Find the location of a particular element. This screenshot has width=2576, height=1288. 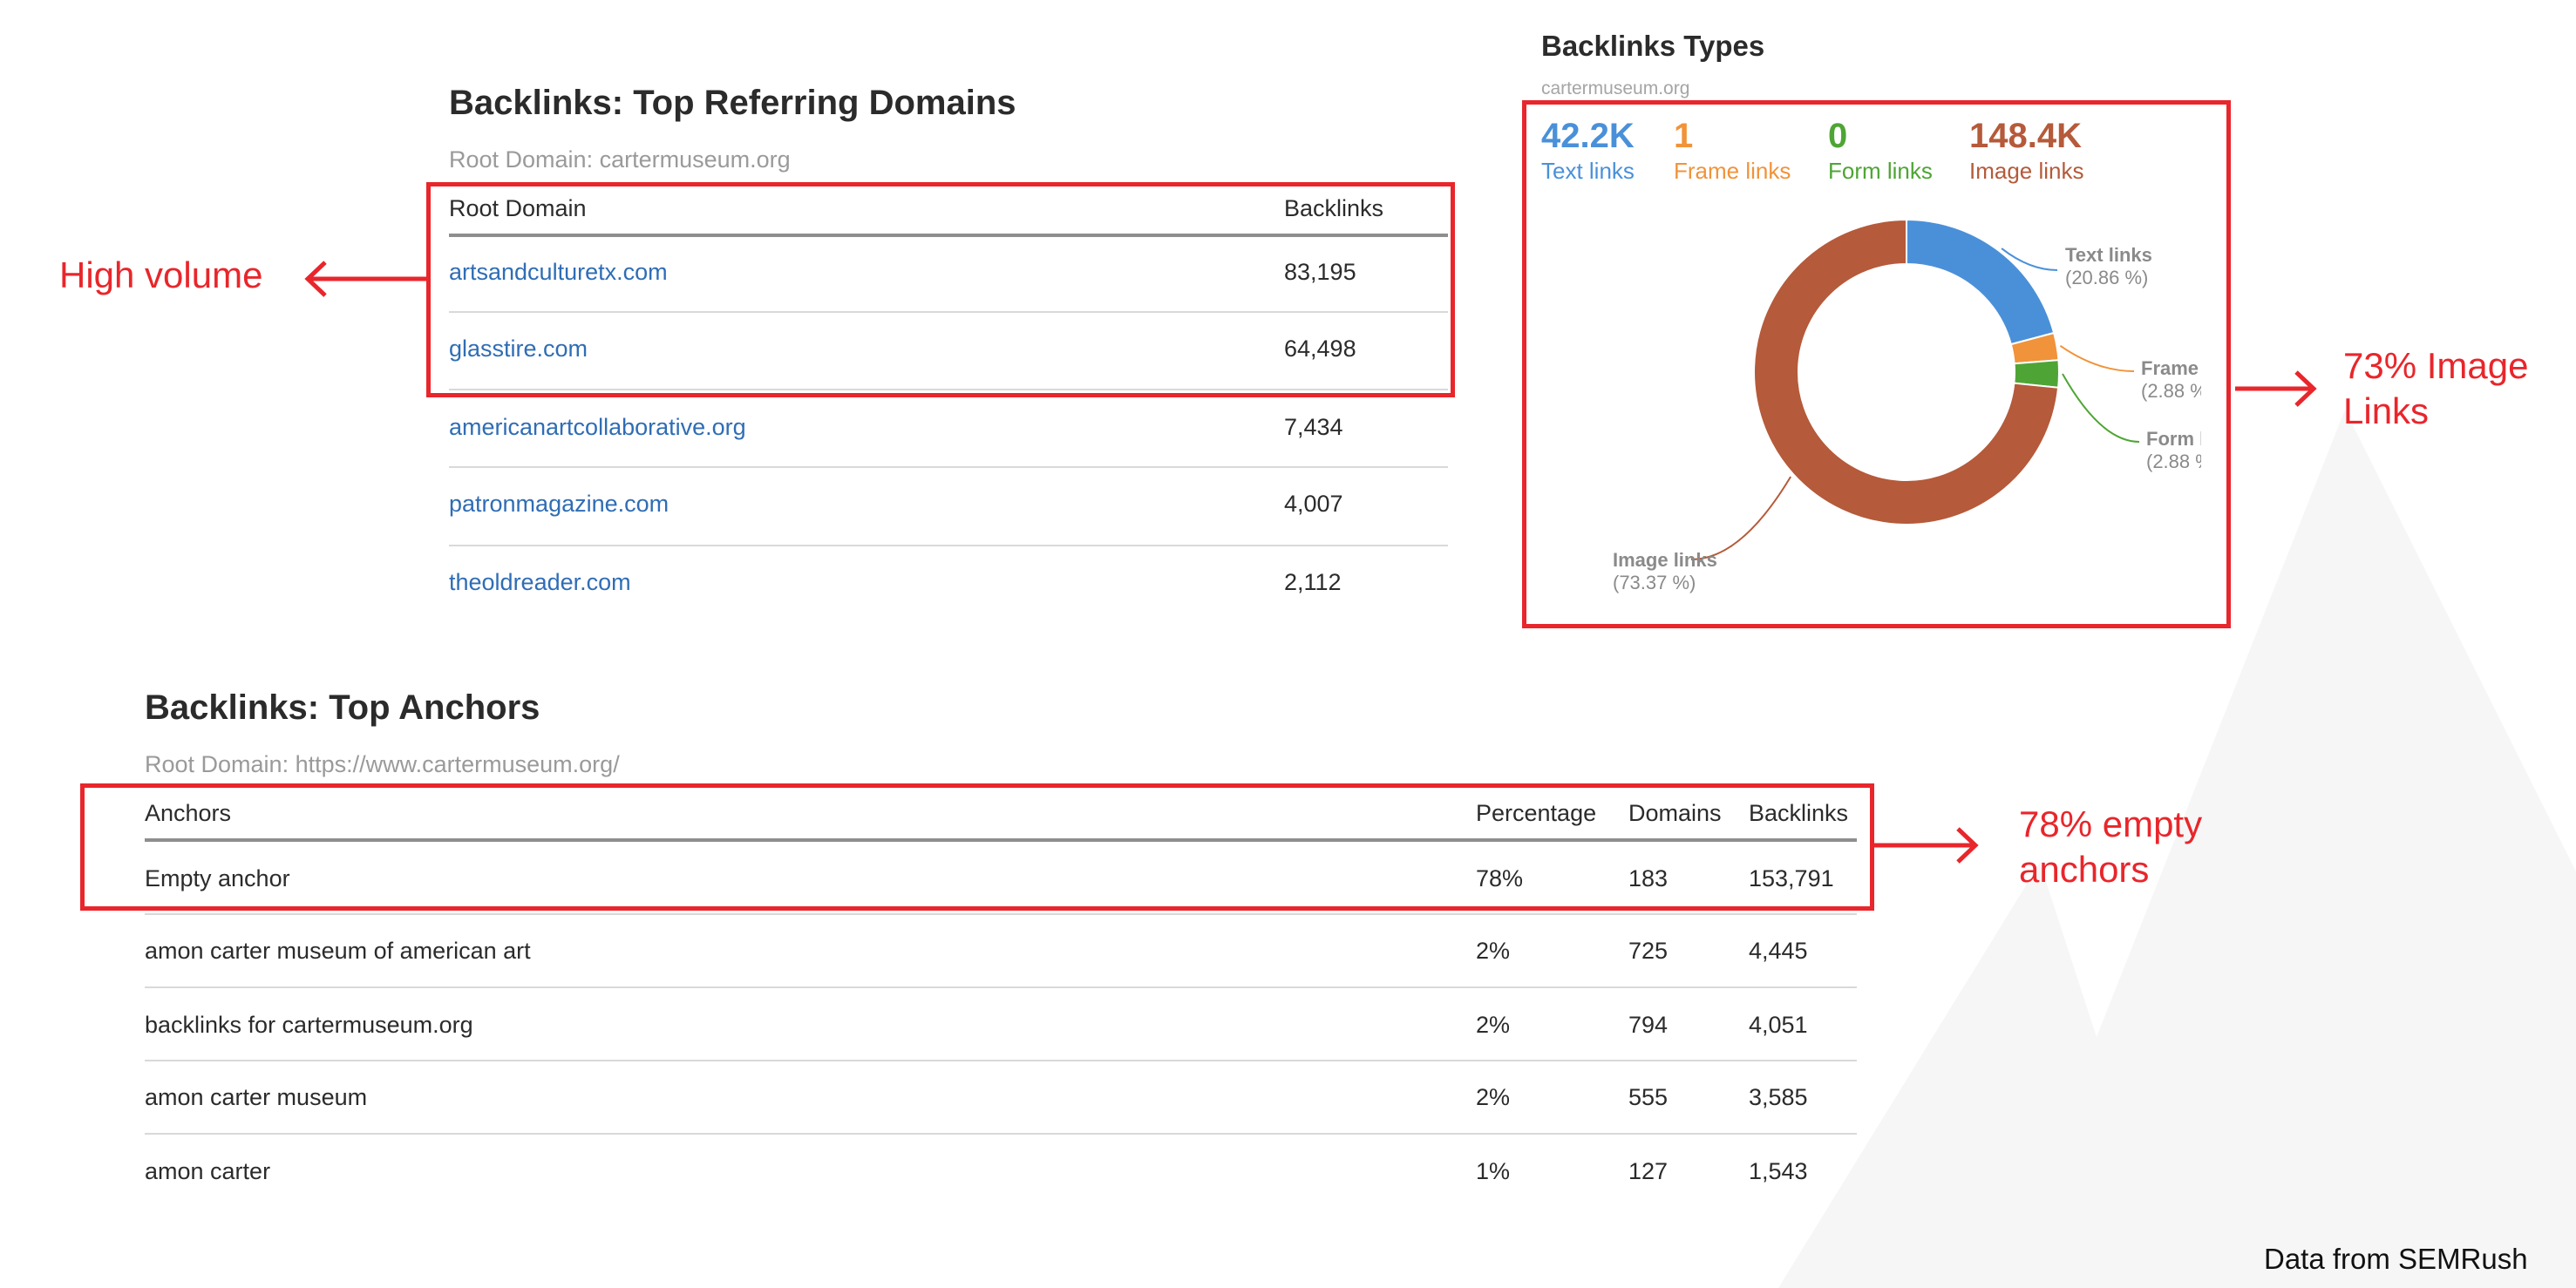

stat-label: Text links is located at coordinates (1588, 171).